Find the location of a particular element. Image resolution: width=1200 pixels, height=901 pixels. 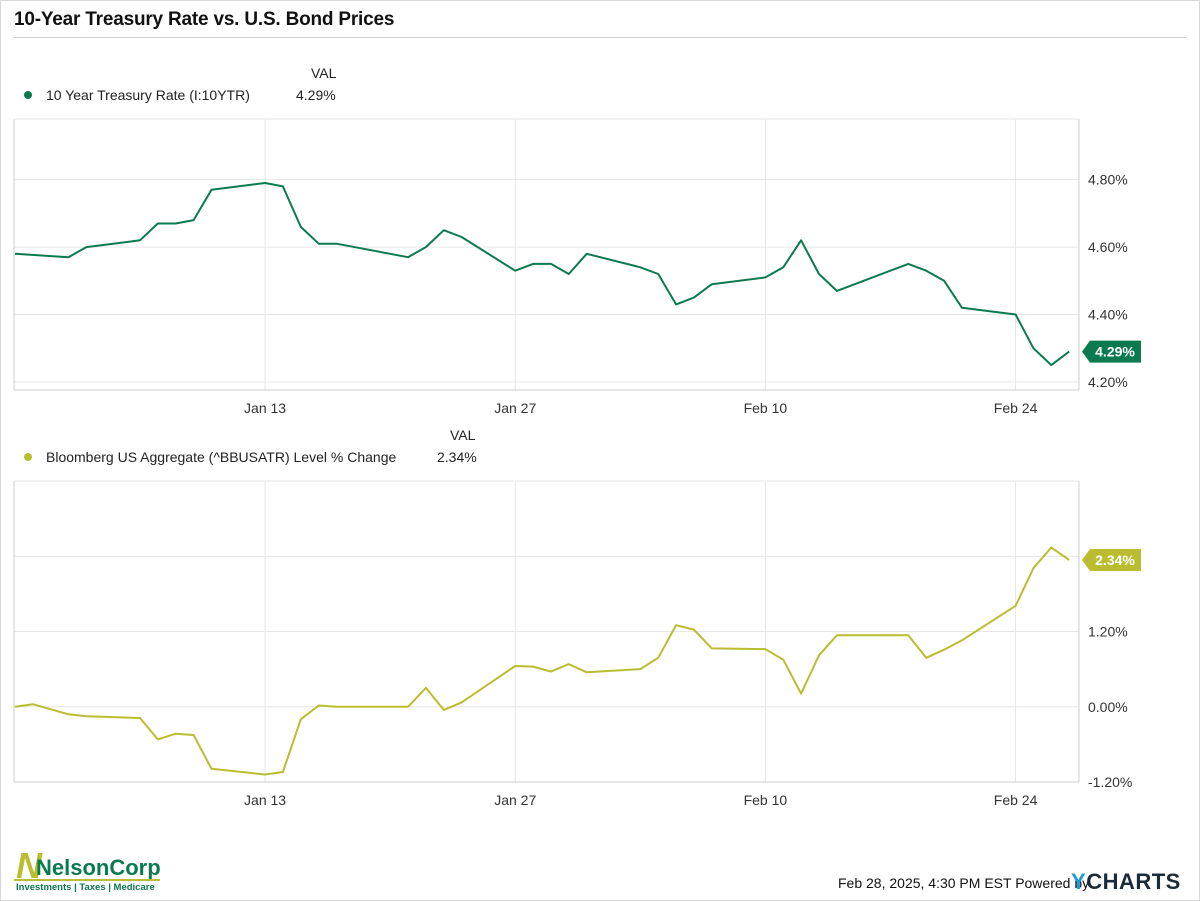

y-tick-label: -1.20% is located at coordinates (1110, 782).